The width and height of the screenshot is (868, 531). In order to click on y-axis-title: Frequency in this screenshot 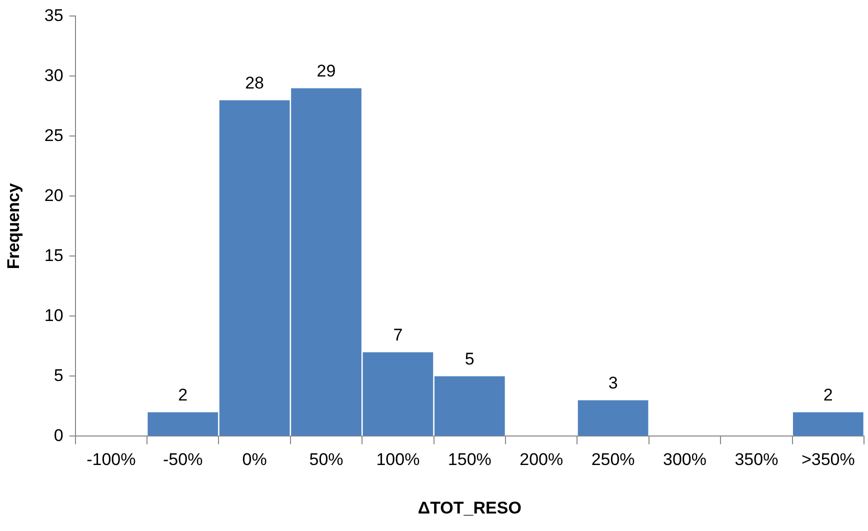, I will do `click(13, 226)`.